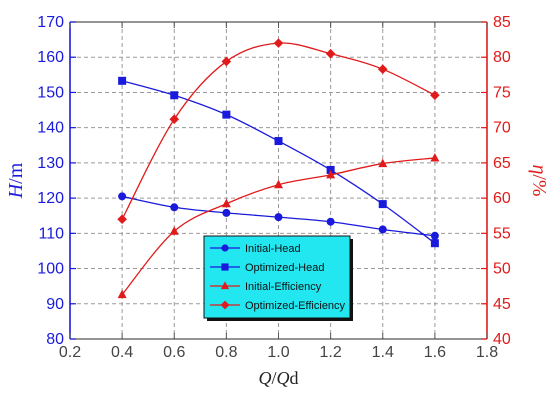 The image size is (550, 401). Describe the element at coordinates (502, 339) in the screenshot. I see `right-tick-label: 40` at that location.